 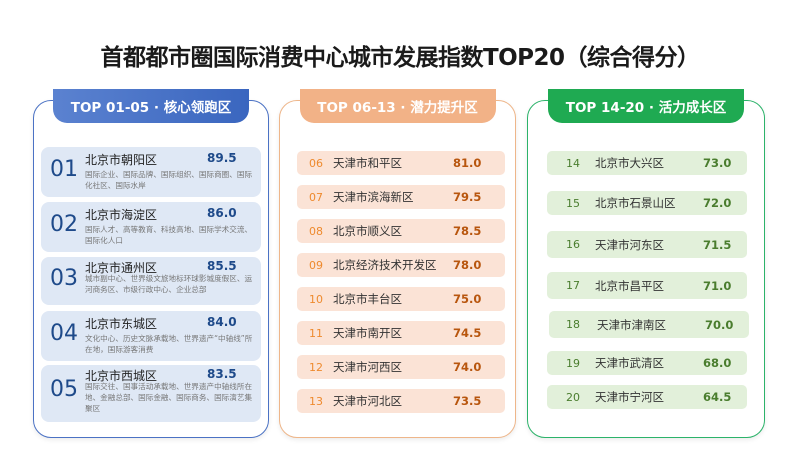 I want to click on rank-number: 13, so click(x=316, y=401).